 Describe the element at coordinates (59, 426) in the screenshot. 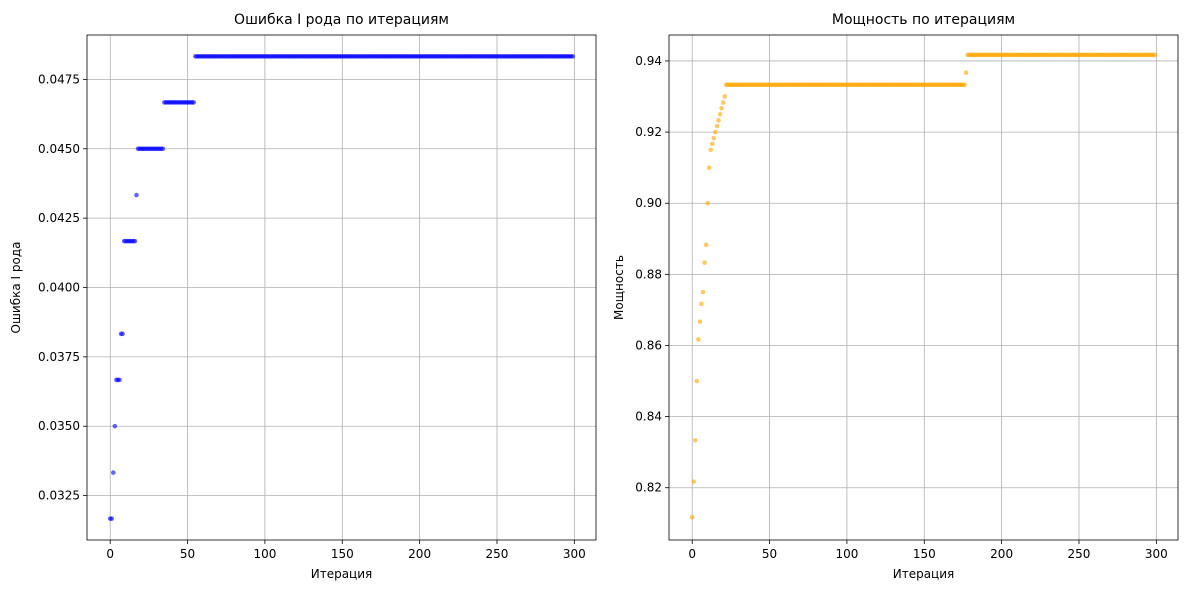

I see `y-tick-label: 0.0350` at that location.